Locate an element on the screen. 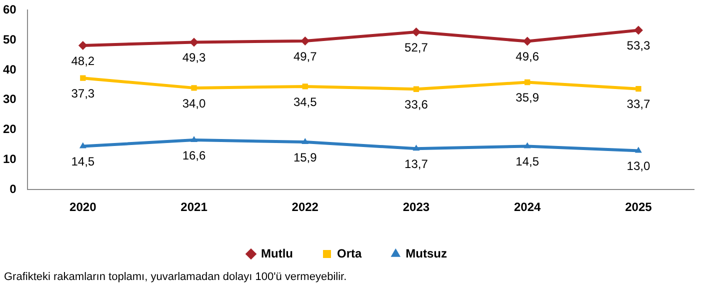  y-tick-label: 30 is located at coordinates (9, 99).